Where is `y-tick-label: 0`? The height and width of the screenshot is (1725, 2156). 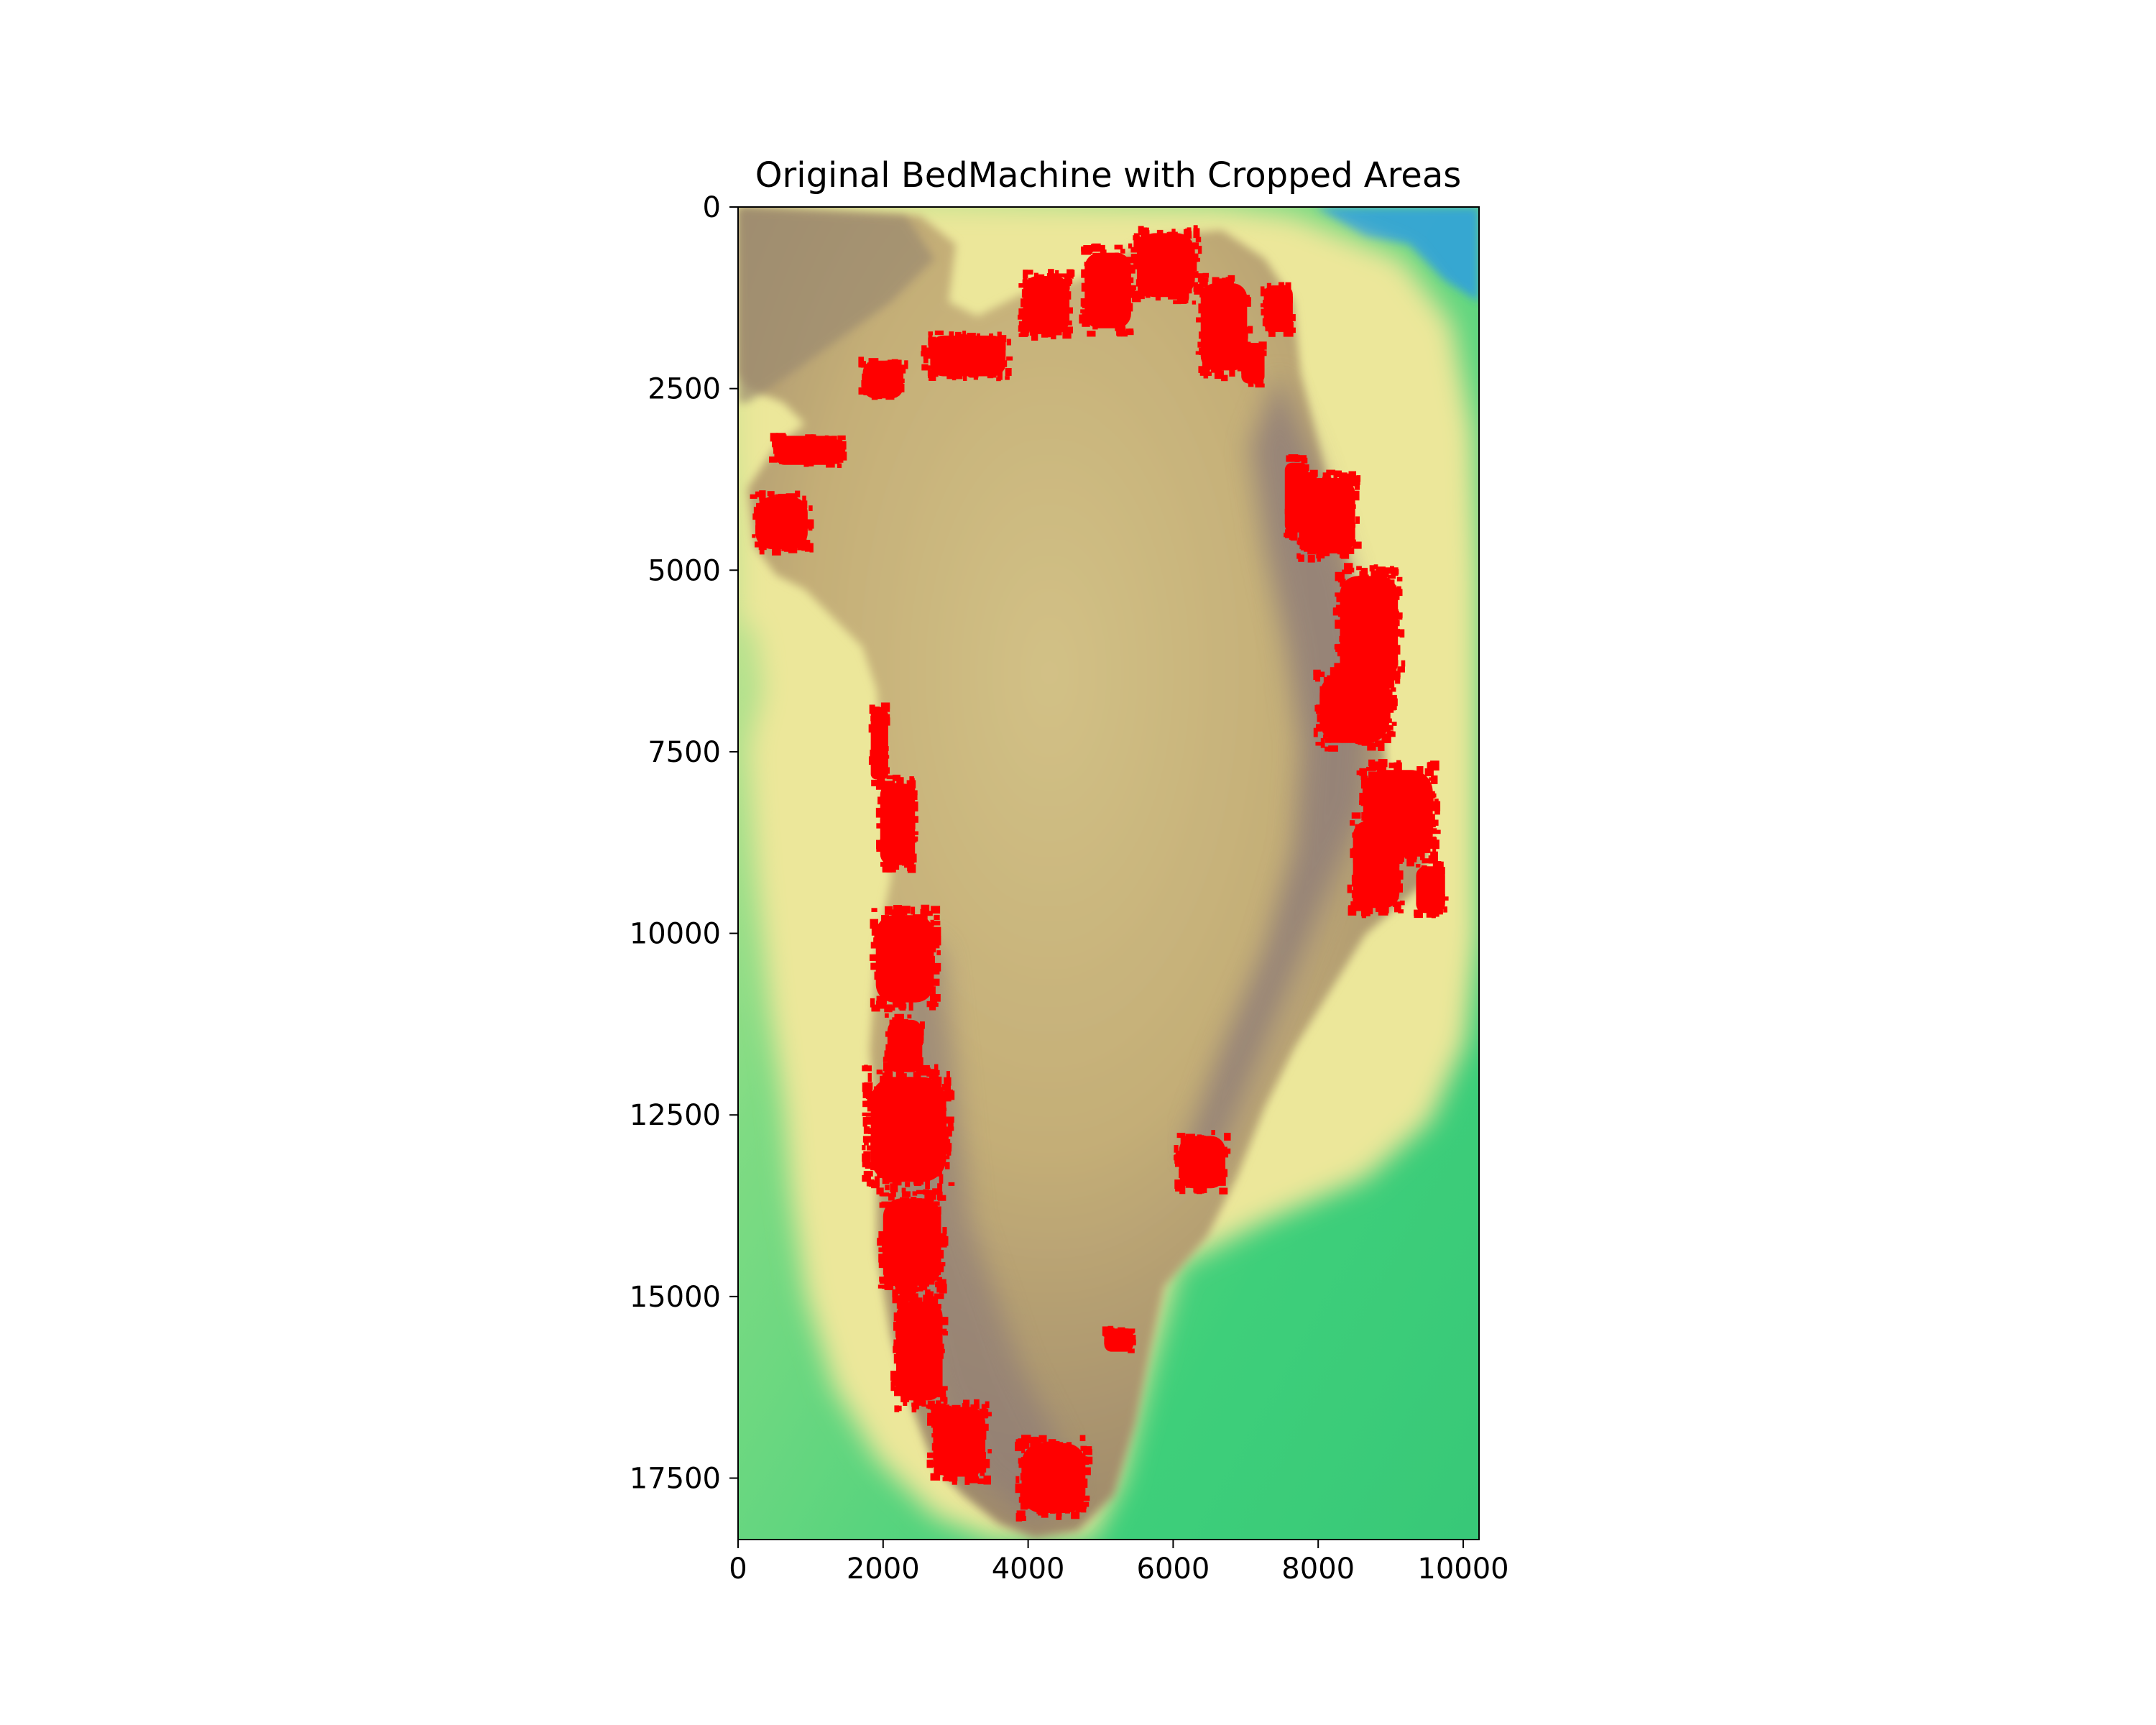
y-tick-label: 0 is located at coordinates (712, 207).